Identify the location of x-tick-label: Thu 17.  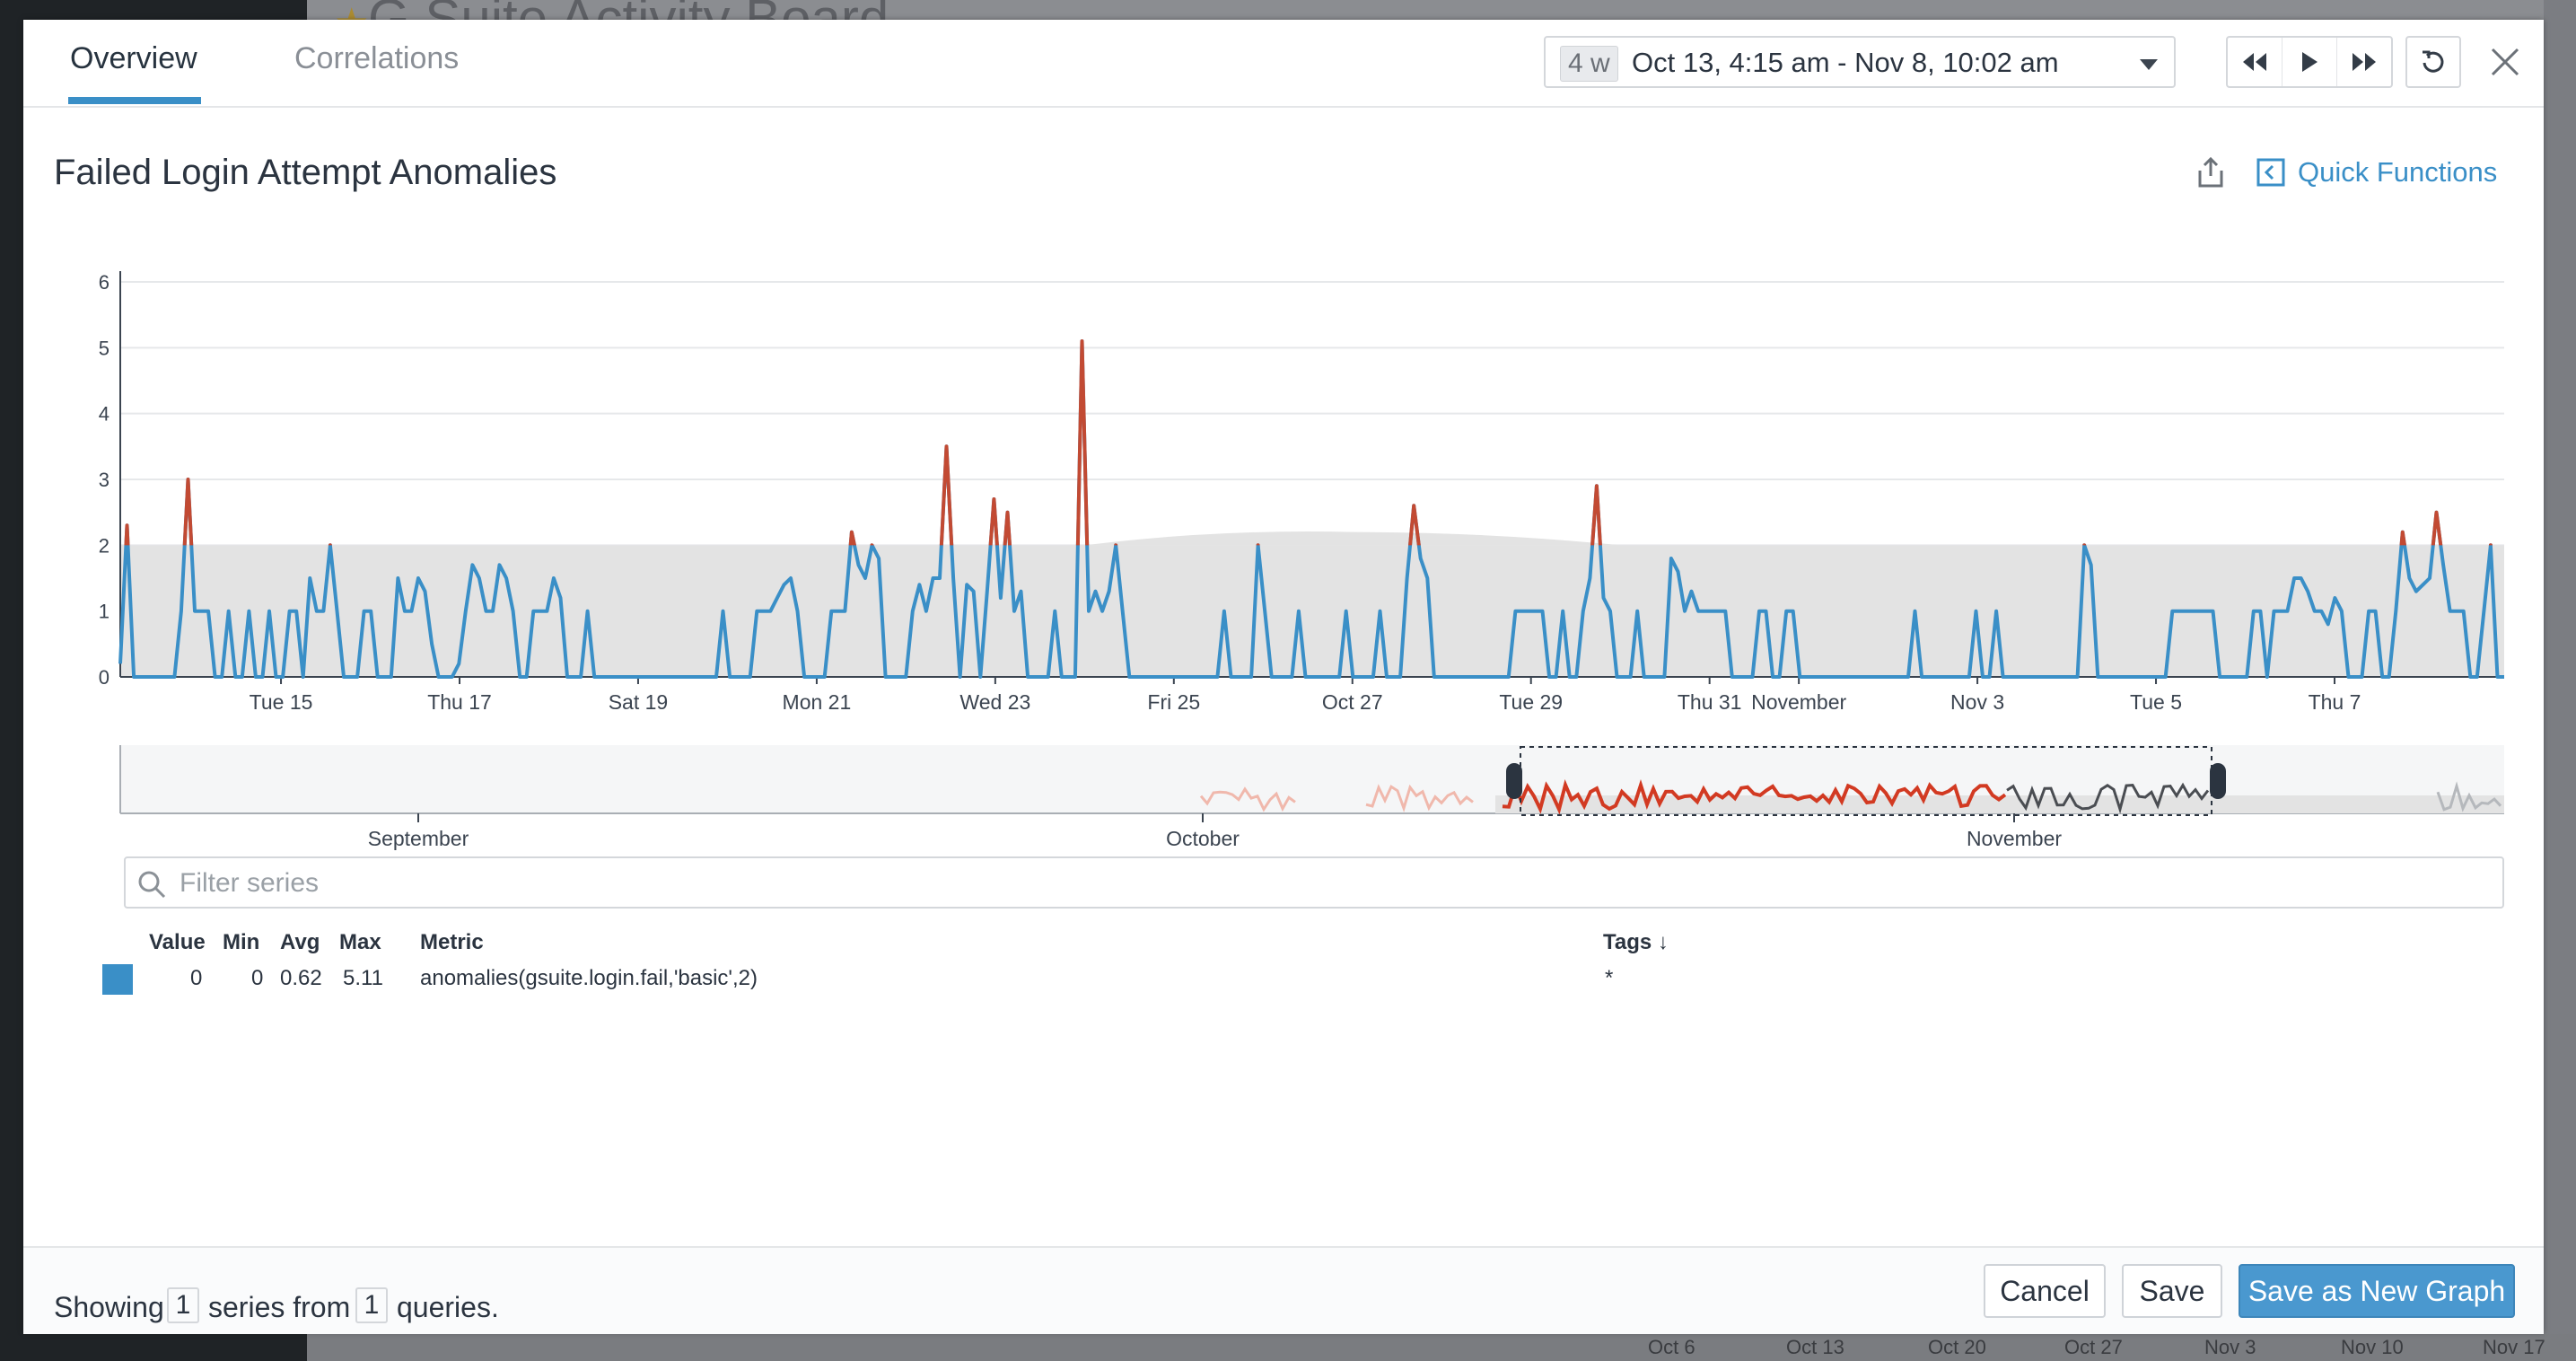
(459, 702).